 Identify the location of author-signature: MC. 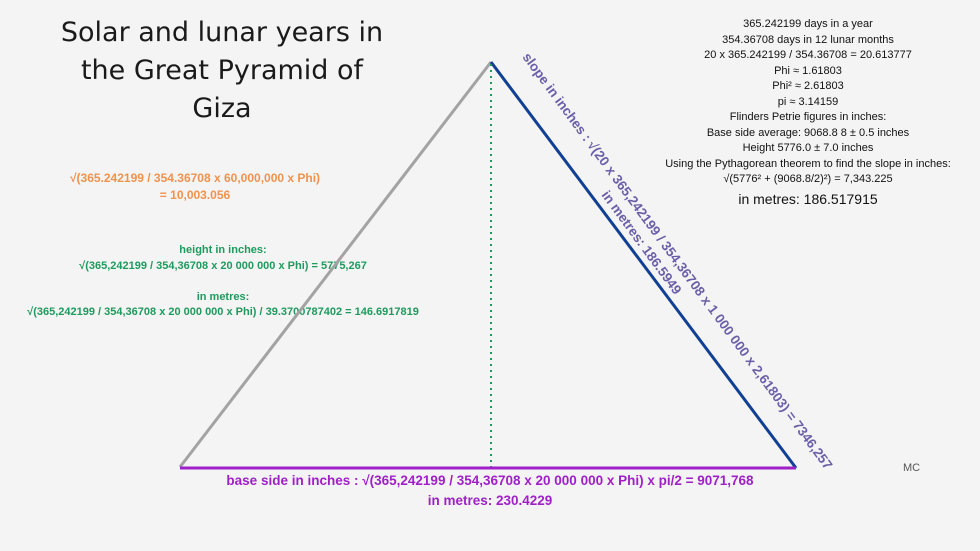
(912, 468).